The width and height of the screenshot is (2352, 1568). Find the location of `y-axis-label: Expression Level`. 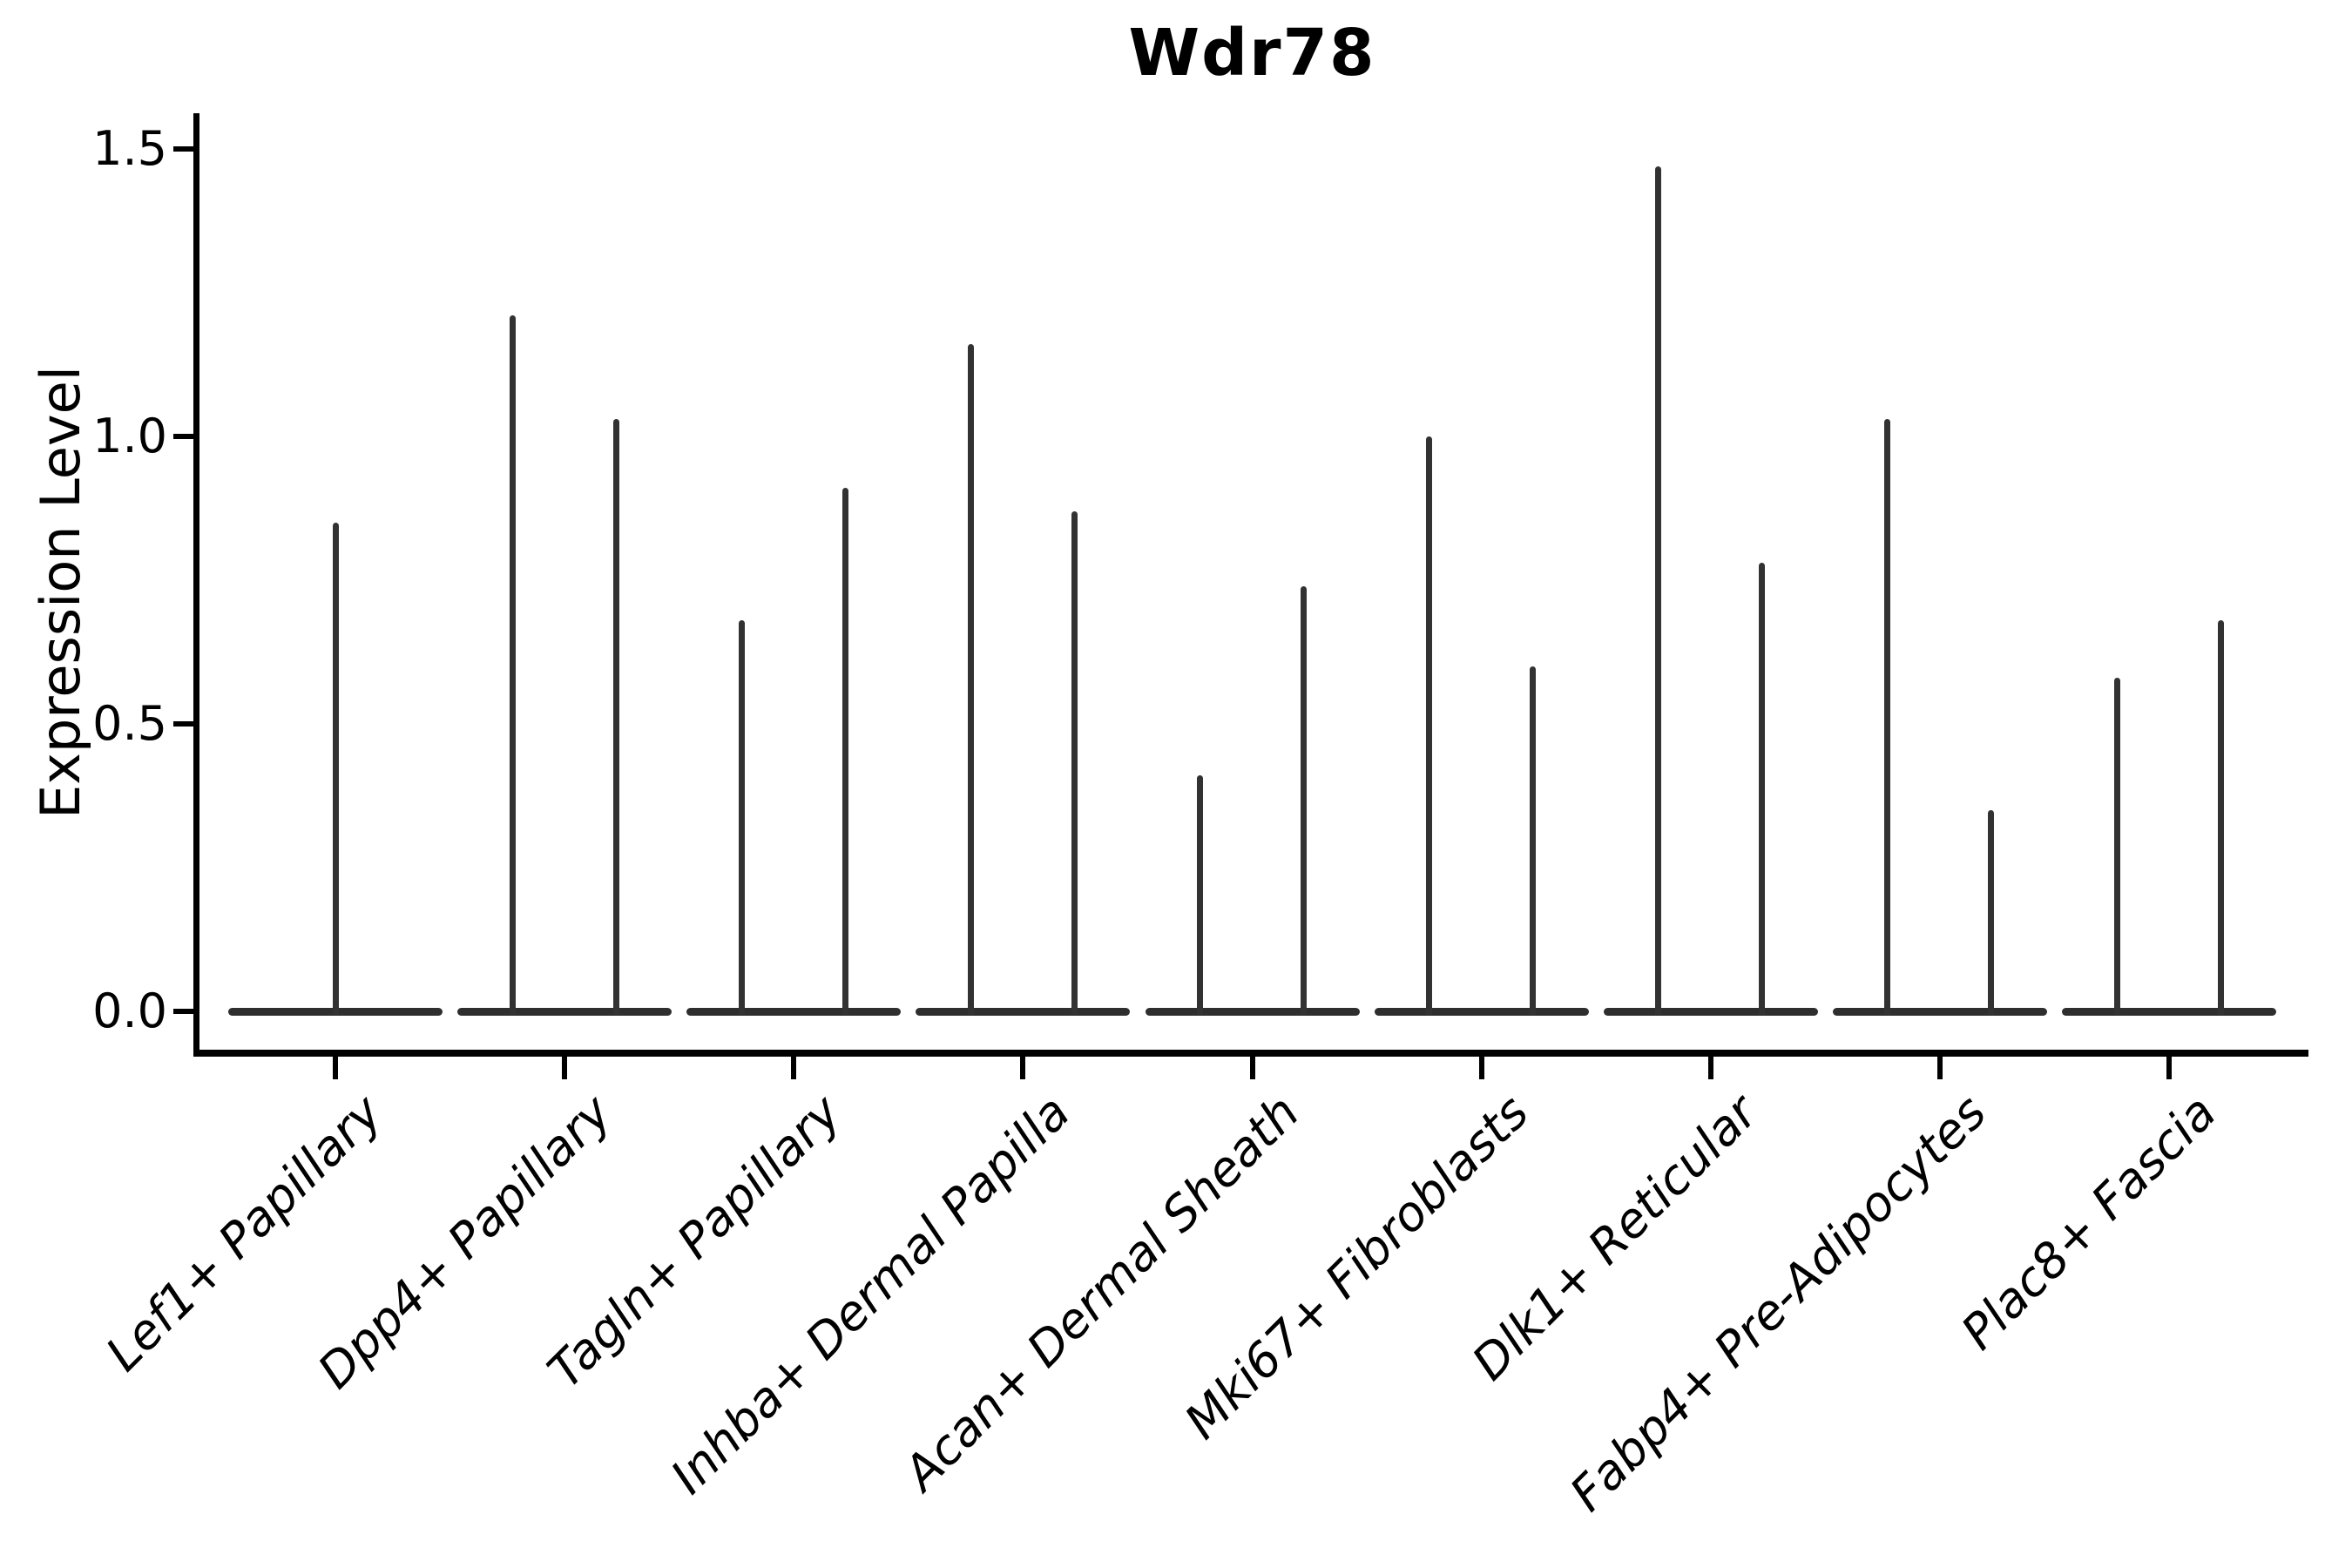

y-axis-label: Expression Level is located at coordinates (61, 592).